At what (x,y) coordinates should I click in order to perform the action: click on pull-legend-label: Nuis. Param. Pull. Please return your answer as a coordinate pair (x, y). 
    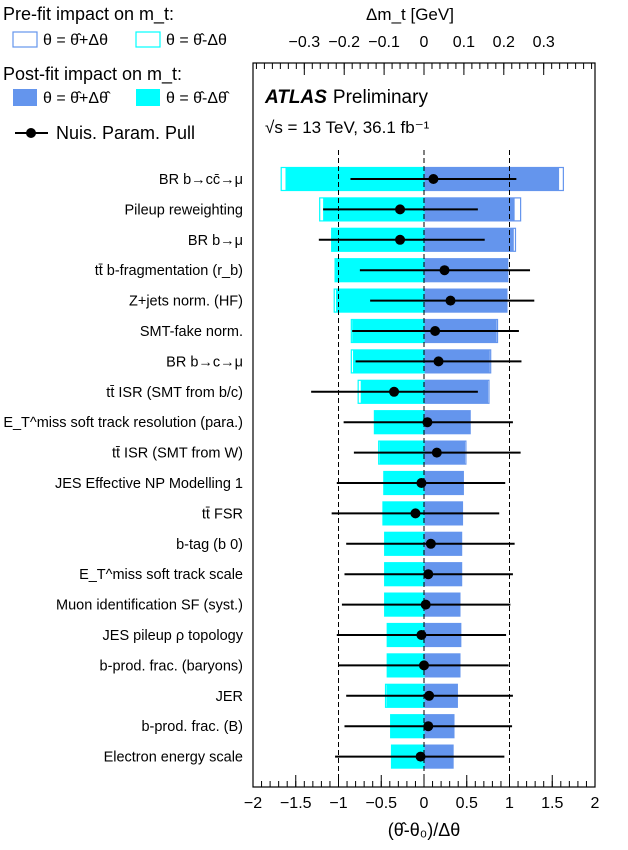
    Looking at the image, I should click on (125, 133).